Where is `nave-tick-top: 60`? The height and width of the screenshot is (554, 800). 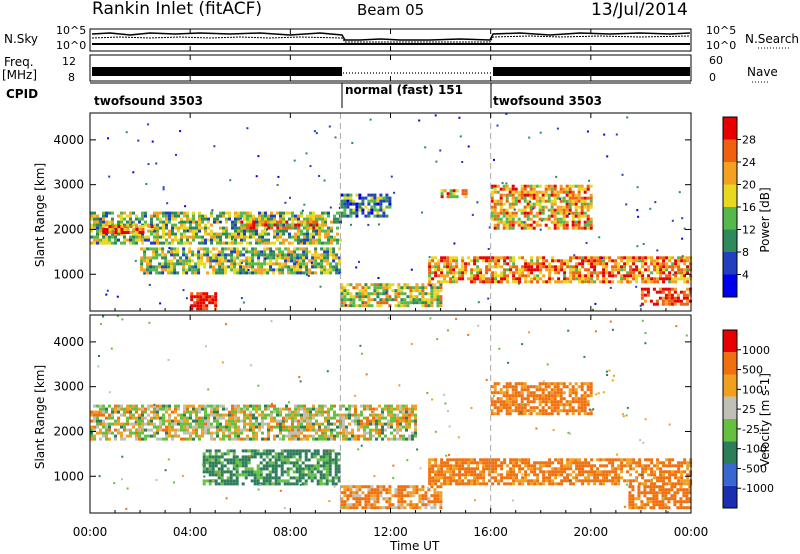 nave-tick-top: 60 is located at coordinates (716, 60).